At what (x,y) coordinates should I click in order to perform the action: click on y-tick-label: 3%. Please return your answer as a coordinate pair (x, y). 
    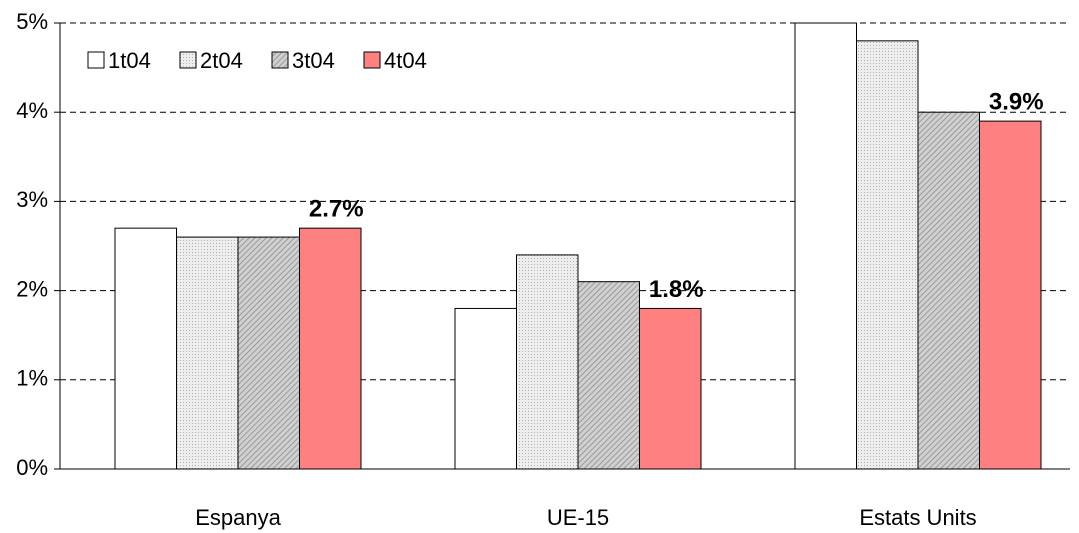
    Looking at the image, I should click on (32, 199).